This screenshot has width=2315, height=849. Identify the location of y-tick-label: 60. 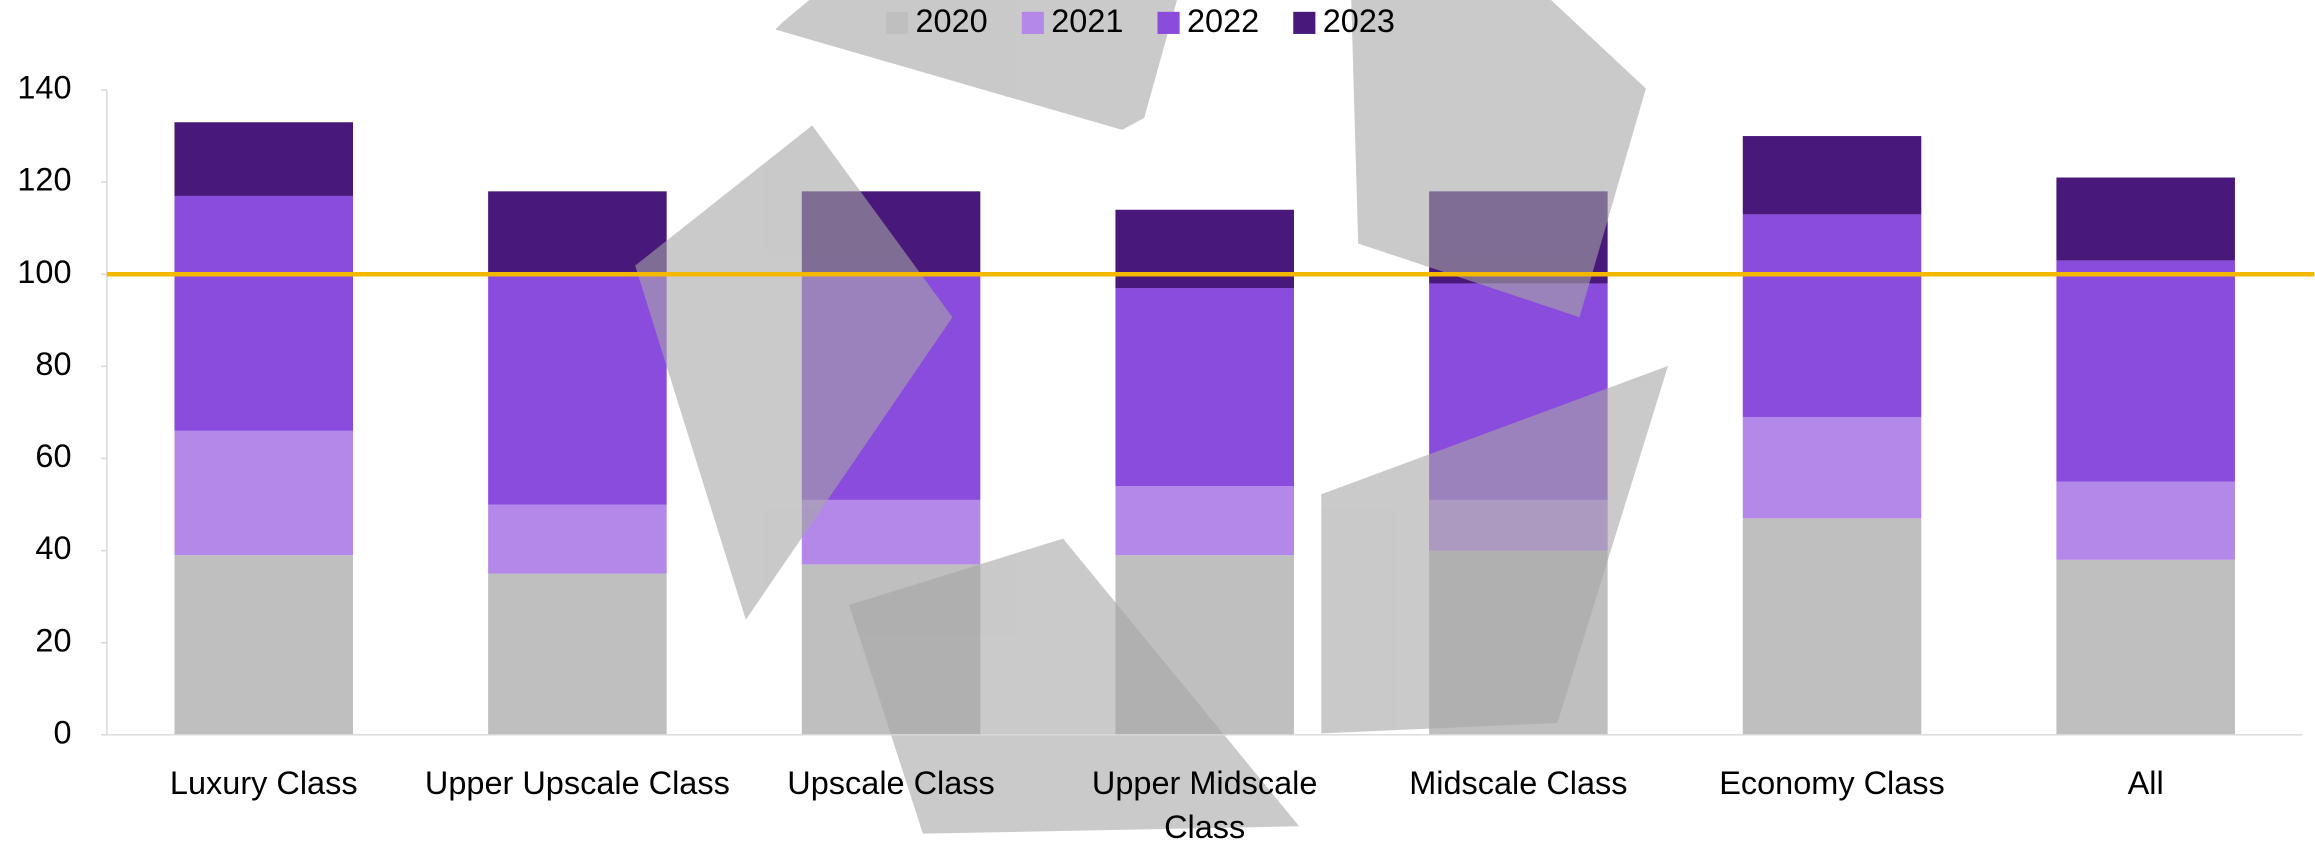
(53, 456).